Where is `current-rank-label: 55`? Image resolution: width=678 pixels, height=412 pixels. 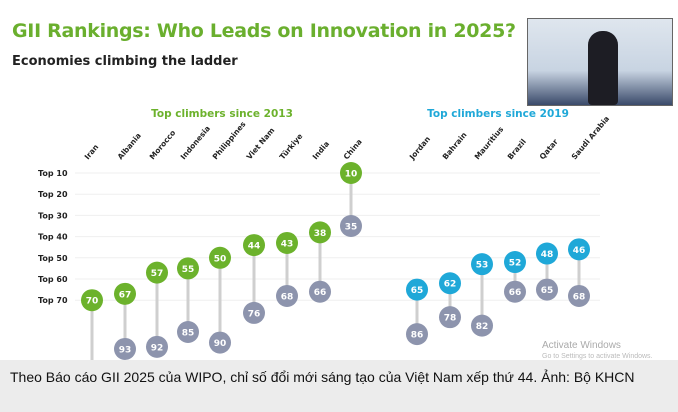
current-rank-label: 55 is located at coordinates (188, 270).